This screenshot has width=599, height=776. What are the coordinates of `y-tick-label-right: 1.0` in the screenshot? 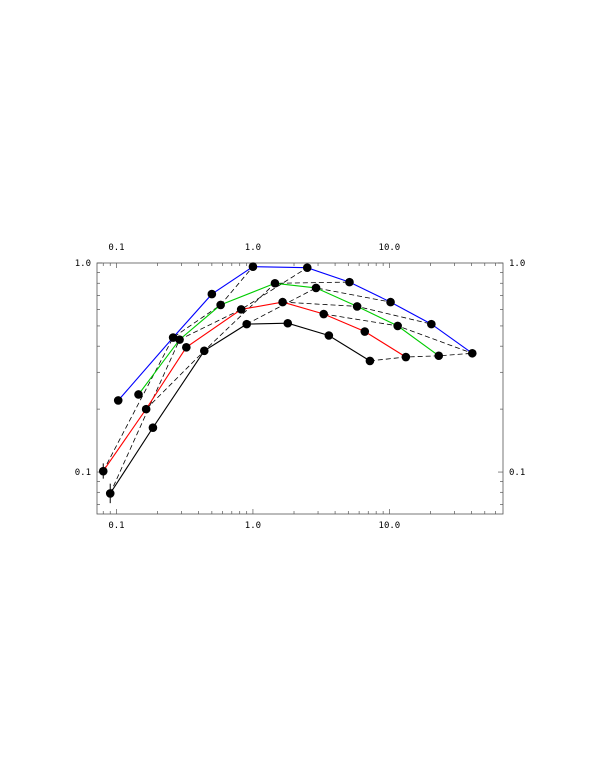 It's located at (517, 264).